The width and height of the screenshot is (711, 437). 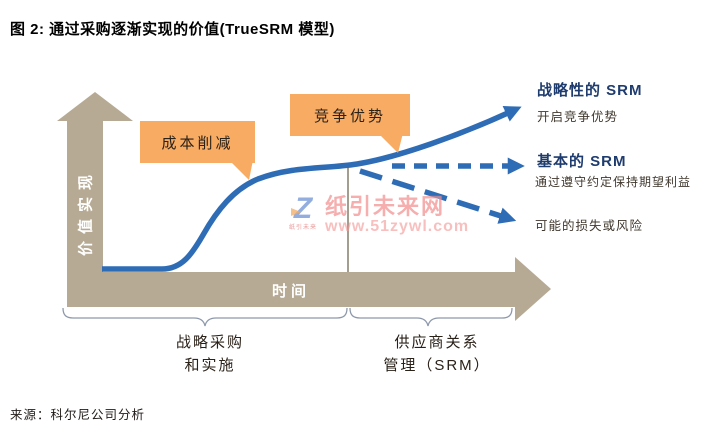 What do you see at coordinates (241, 170) in the screenshot?
I see `cost-callout-tail` at bounding box center [241, 170].